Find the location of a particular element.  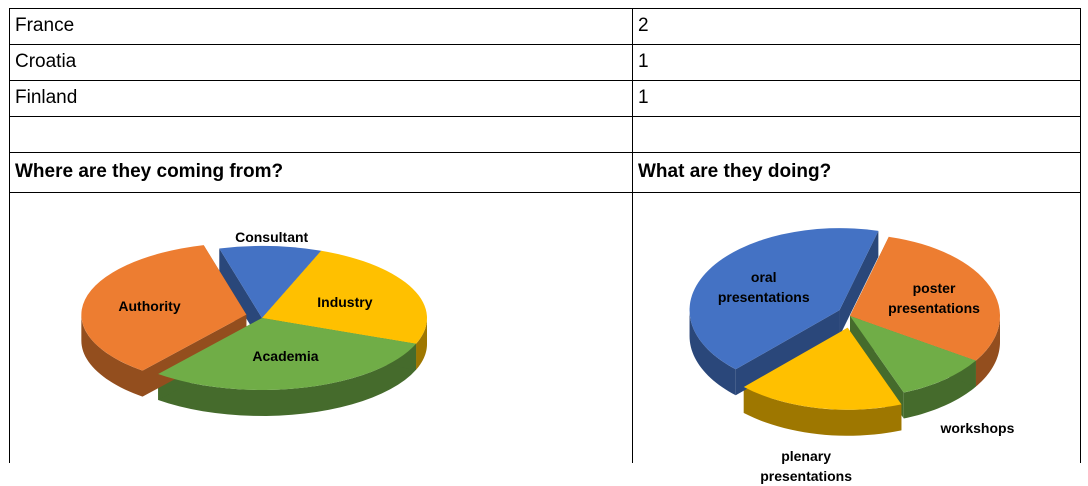

table-cell: Finland is located at coordinates (46, 97).